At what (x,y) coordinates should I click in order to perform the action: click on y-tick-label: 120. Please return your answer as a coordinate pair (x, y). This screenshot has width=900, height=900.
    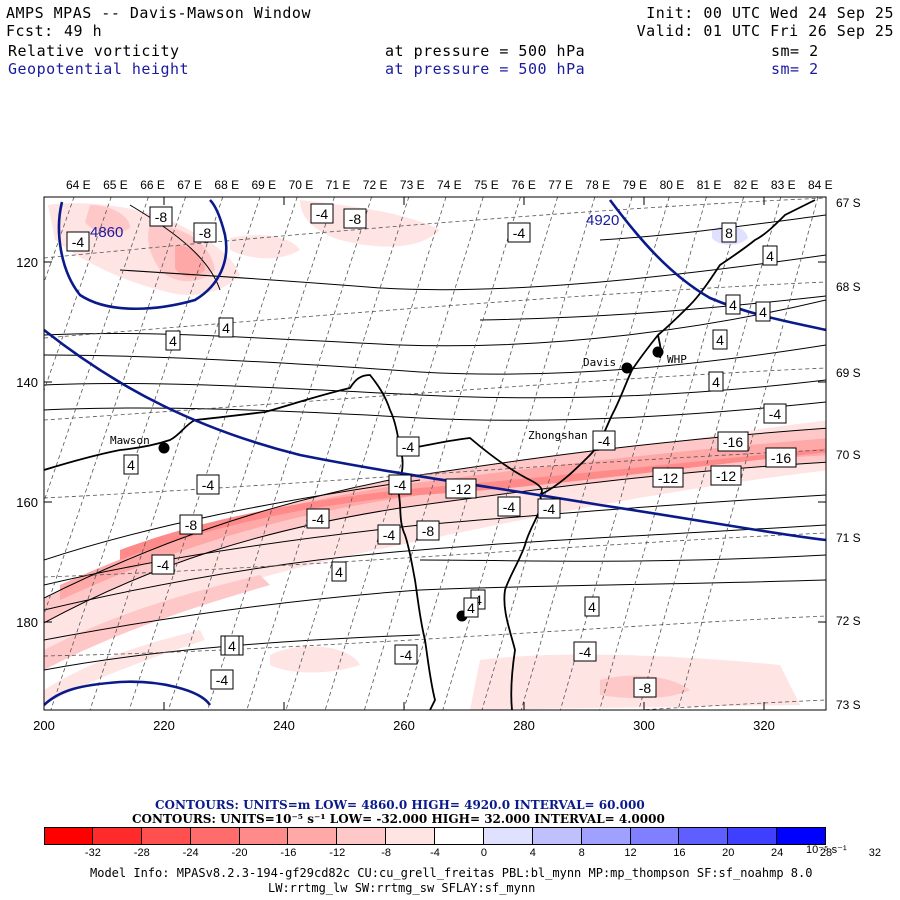
    Looking at the image, I should click on (27, 262).